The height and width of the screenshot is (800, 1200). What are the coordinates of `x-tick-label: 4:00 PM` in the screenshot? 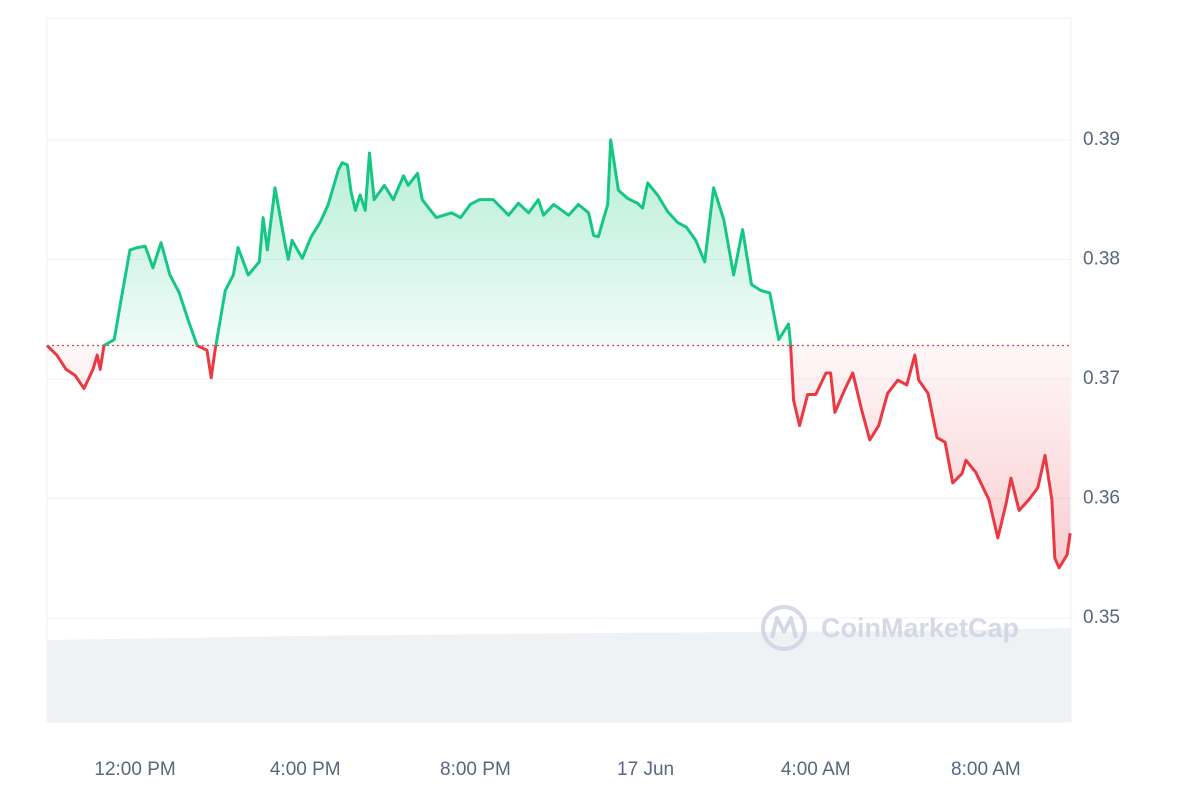 It's located at (305, 769).